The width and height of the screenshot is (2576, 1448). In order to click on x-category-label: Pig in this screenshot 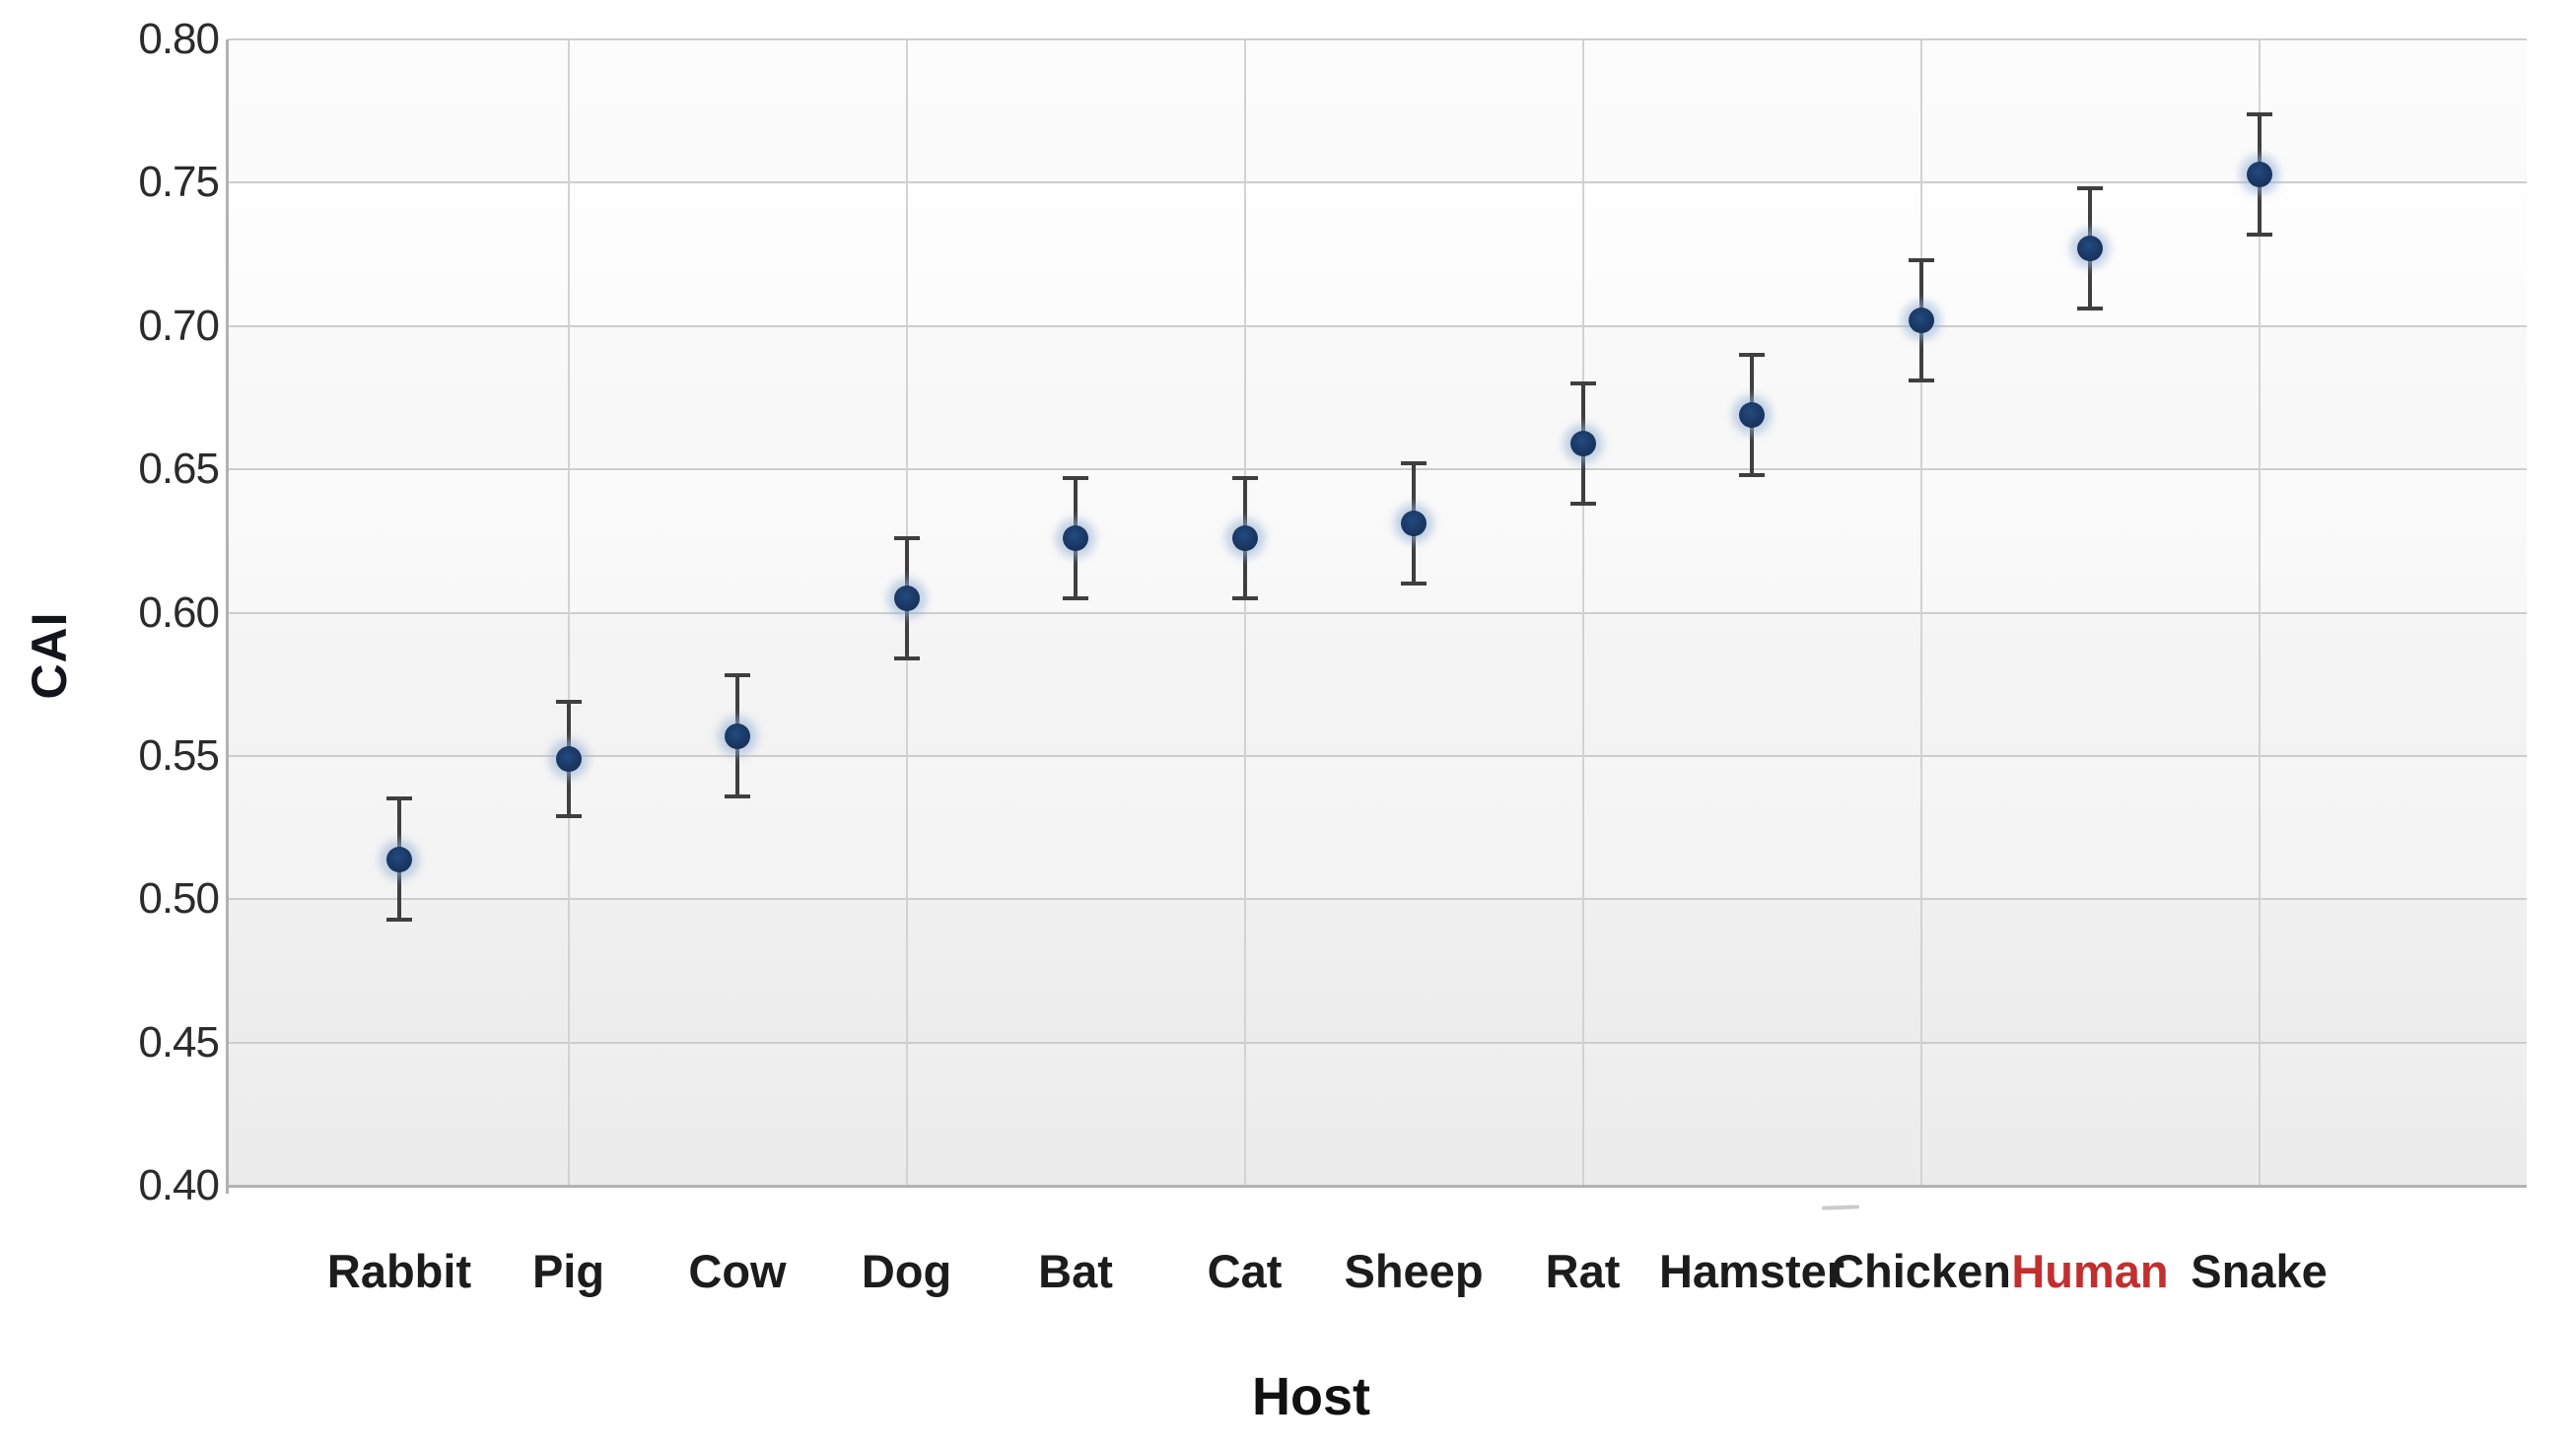, I will do `click(568, 1271)`.